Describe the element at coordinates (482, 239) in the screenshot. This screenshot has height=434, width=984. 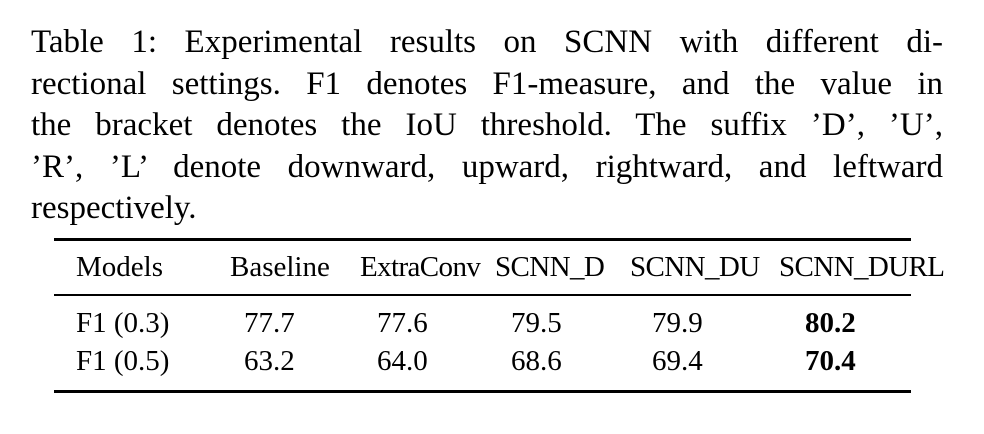
I see `table-top-rule` at that location.